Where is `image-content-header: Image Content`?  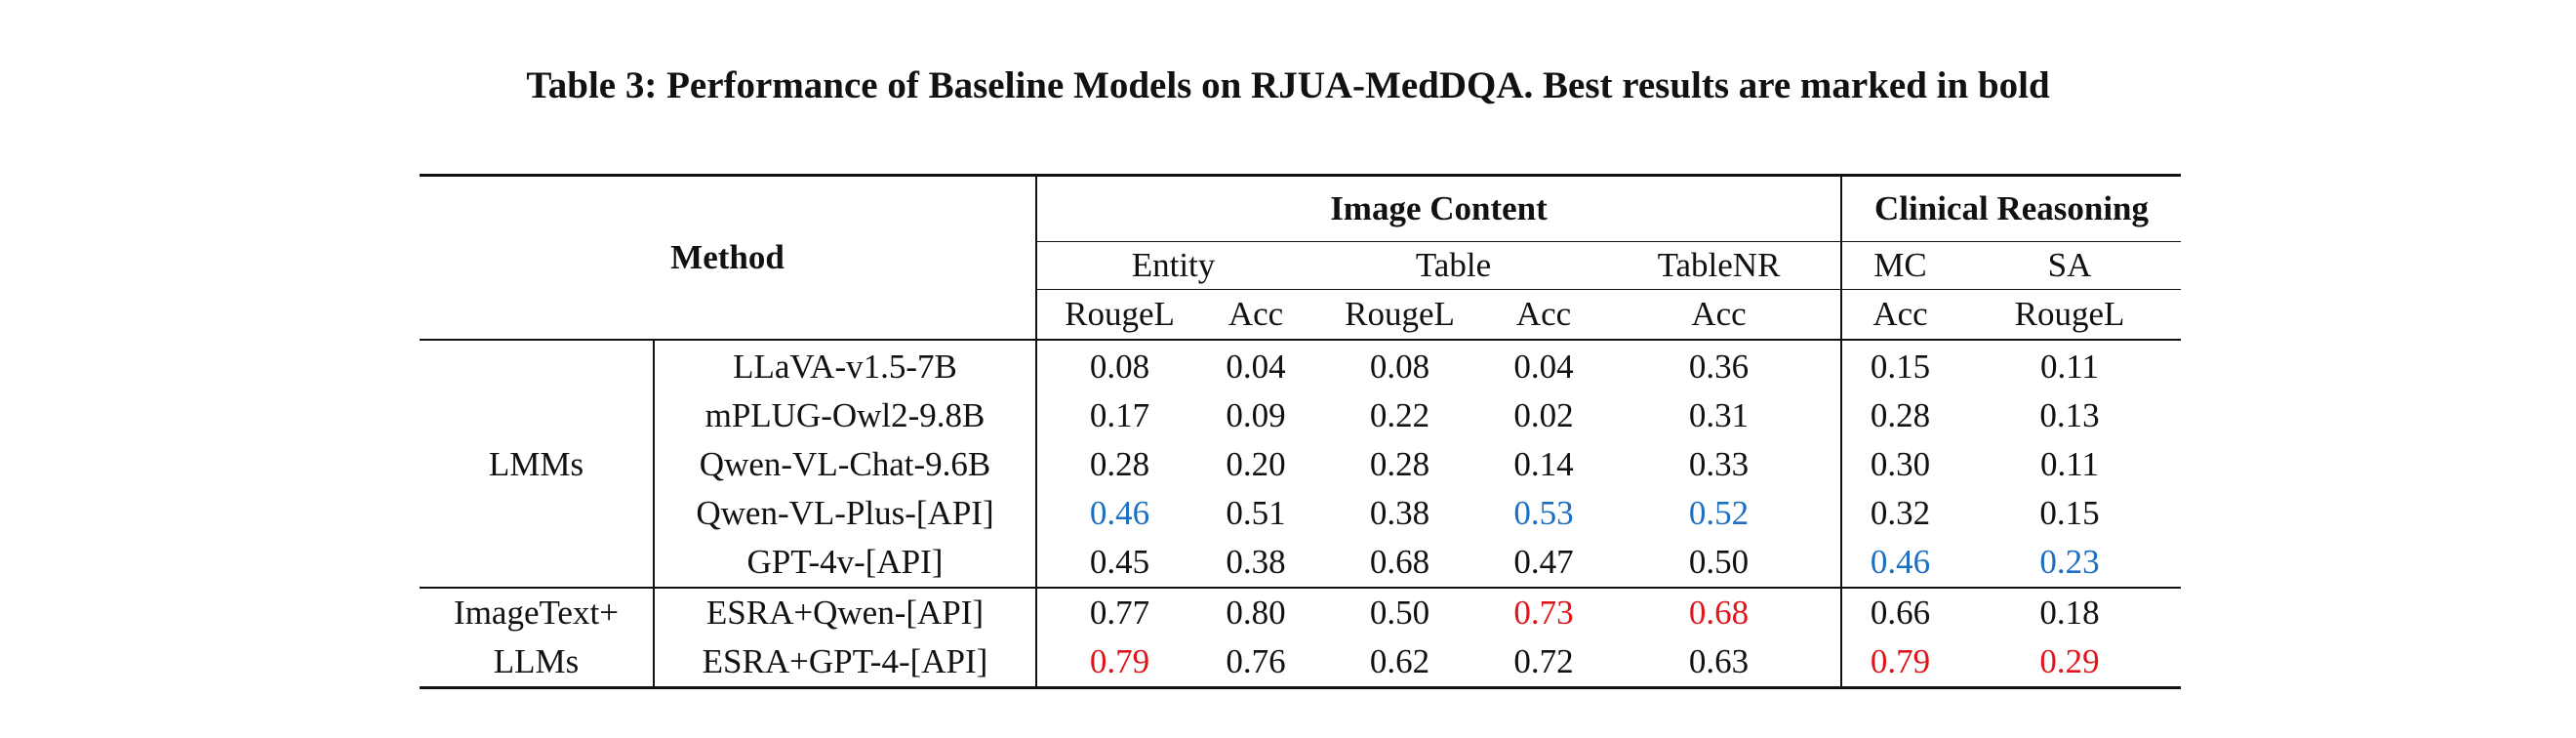 image-content-header: Image Content is located at coordinates (1439, 208).